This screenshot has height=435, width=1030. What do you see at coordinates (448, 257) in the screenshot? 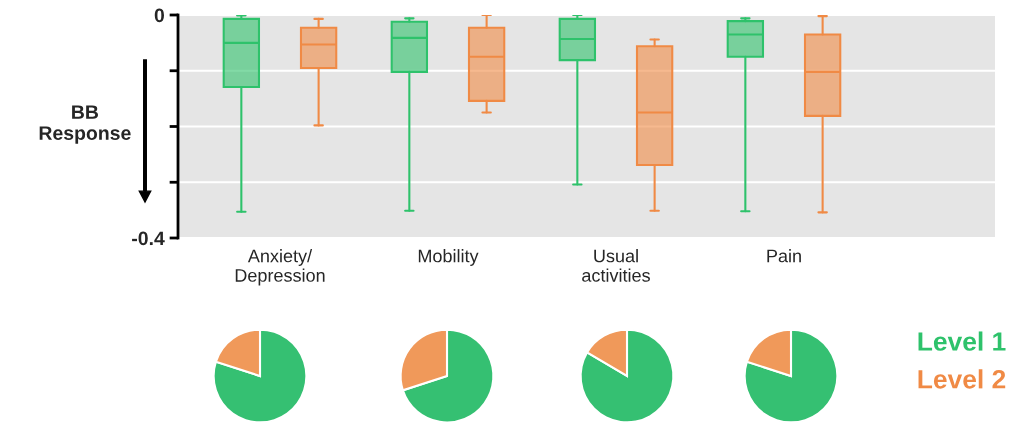
I see `x-tick-label: Mobility` at bounding box center [448, 257].